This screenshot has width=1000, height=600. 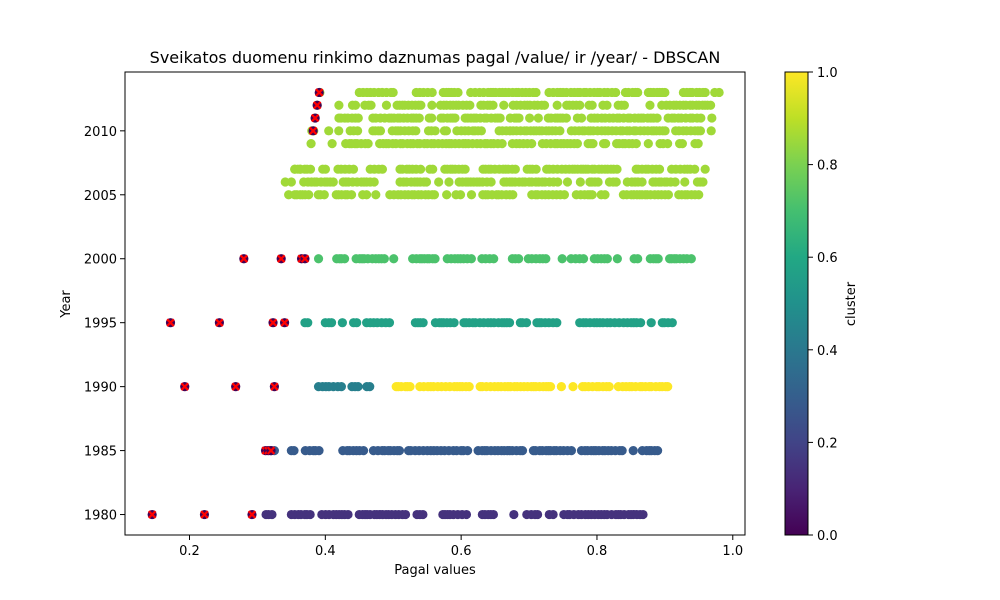 What do you see at coordinates (325, 551) in the screenshot?
I see `x-tick-label: 0.4` at bounding box center [325, 551].